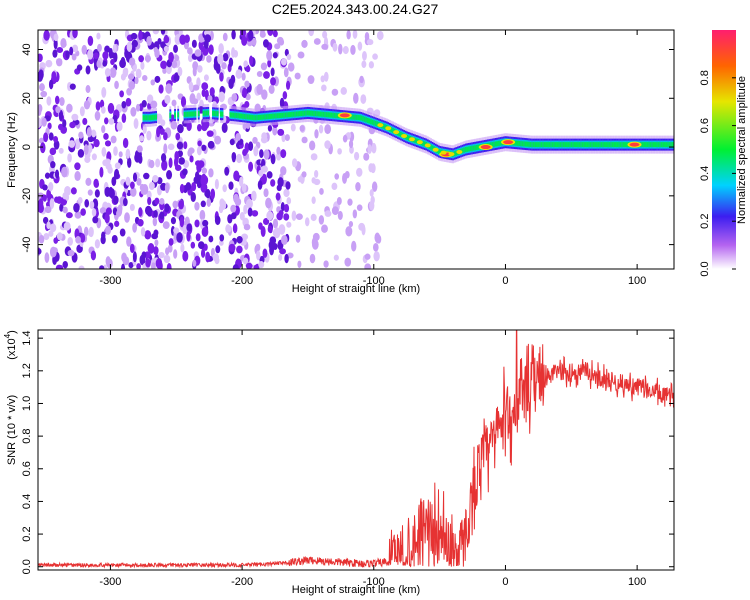 The width and height of the screenshot is (750, 600). What do you see at coordinates (27, 533) in the screenshot?
I see `y-tick-label: 0.2` at bounding box center [27, 533].